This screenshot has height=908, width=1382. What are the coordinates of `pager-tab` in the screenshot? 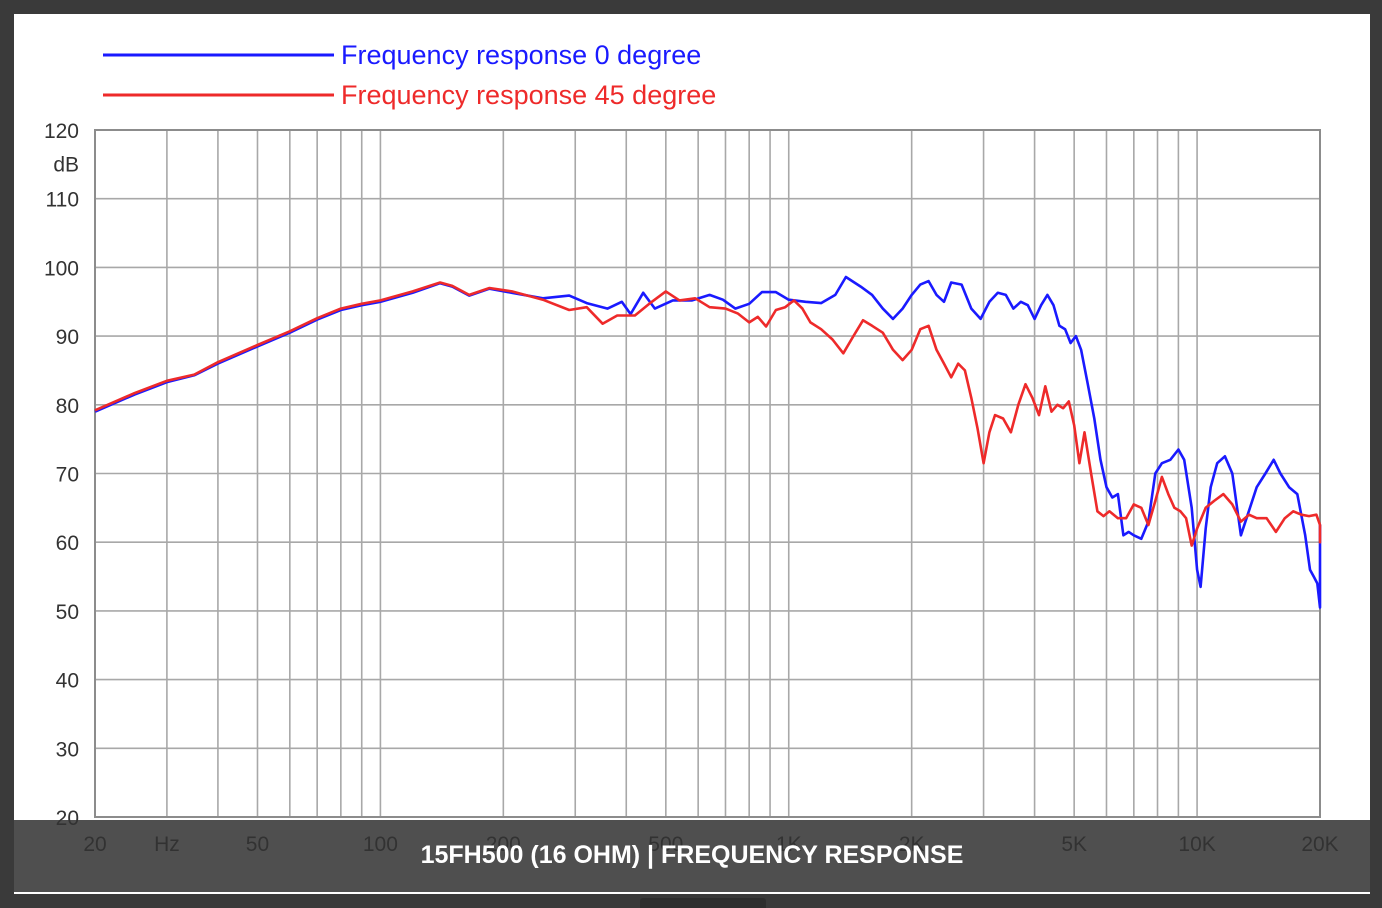 It's located at (703, 903).